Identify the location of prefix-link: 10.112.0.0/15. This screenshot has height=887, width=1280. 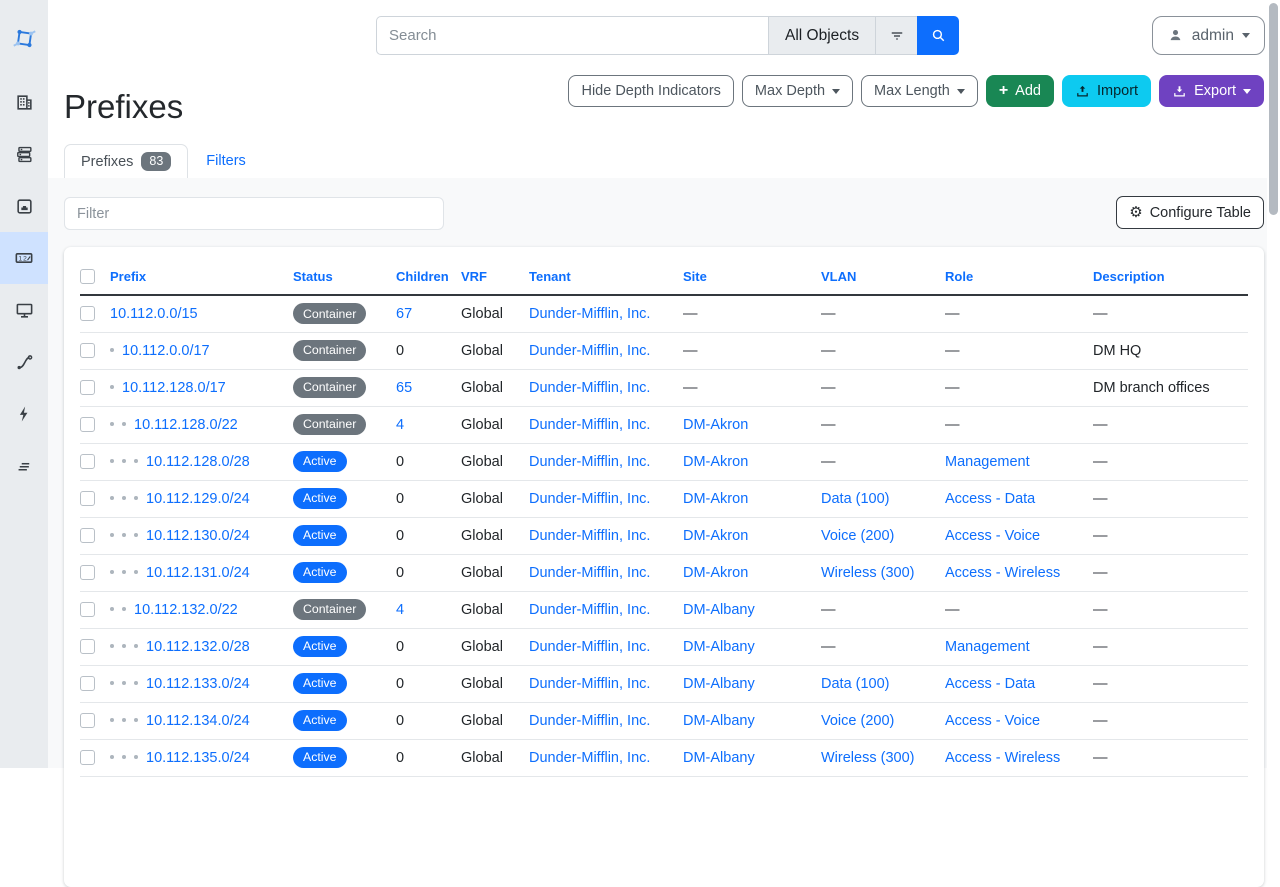
(154, 313).